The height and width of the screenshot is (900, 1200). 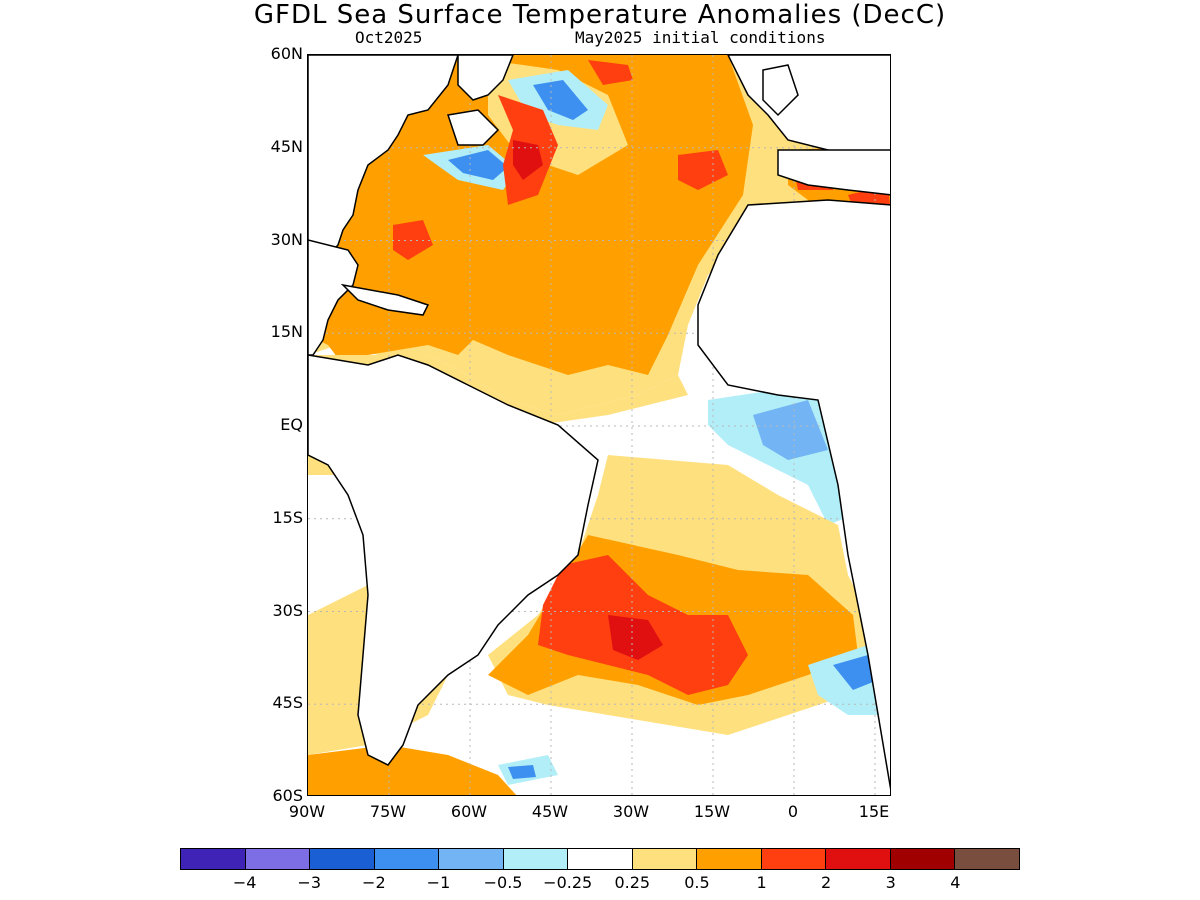 What do you see at coordinates (890, 882) in the screenshot?
I see `colorbar-label: 3` at bounding box center [890, 882].